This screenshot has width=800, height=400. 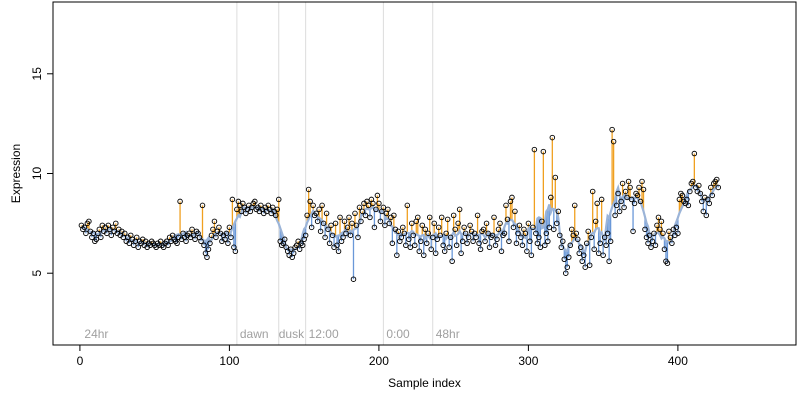 I want to click on period-annotations: 24hr dawn dusk 12:00 0:00 48hr, so click(x=271, y=334).